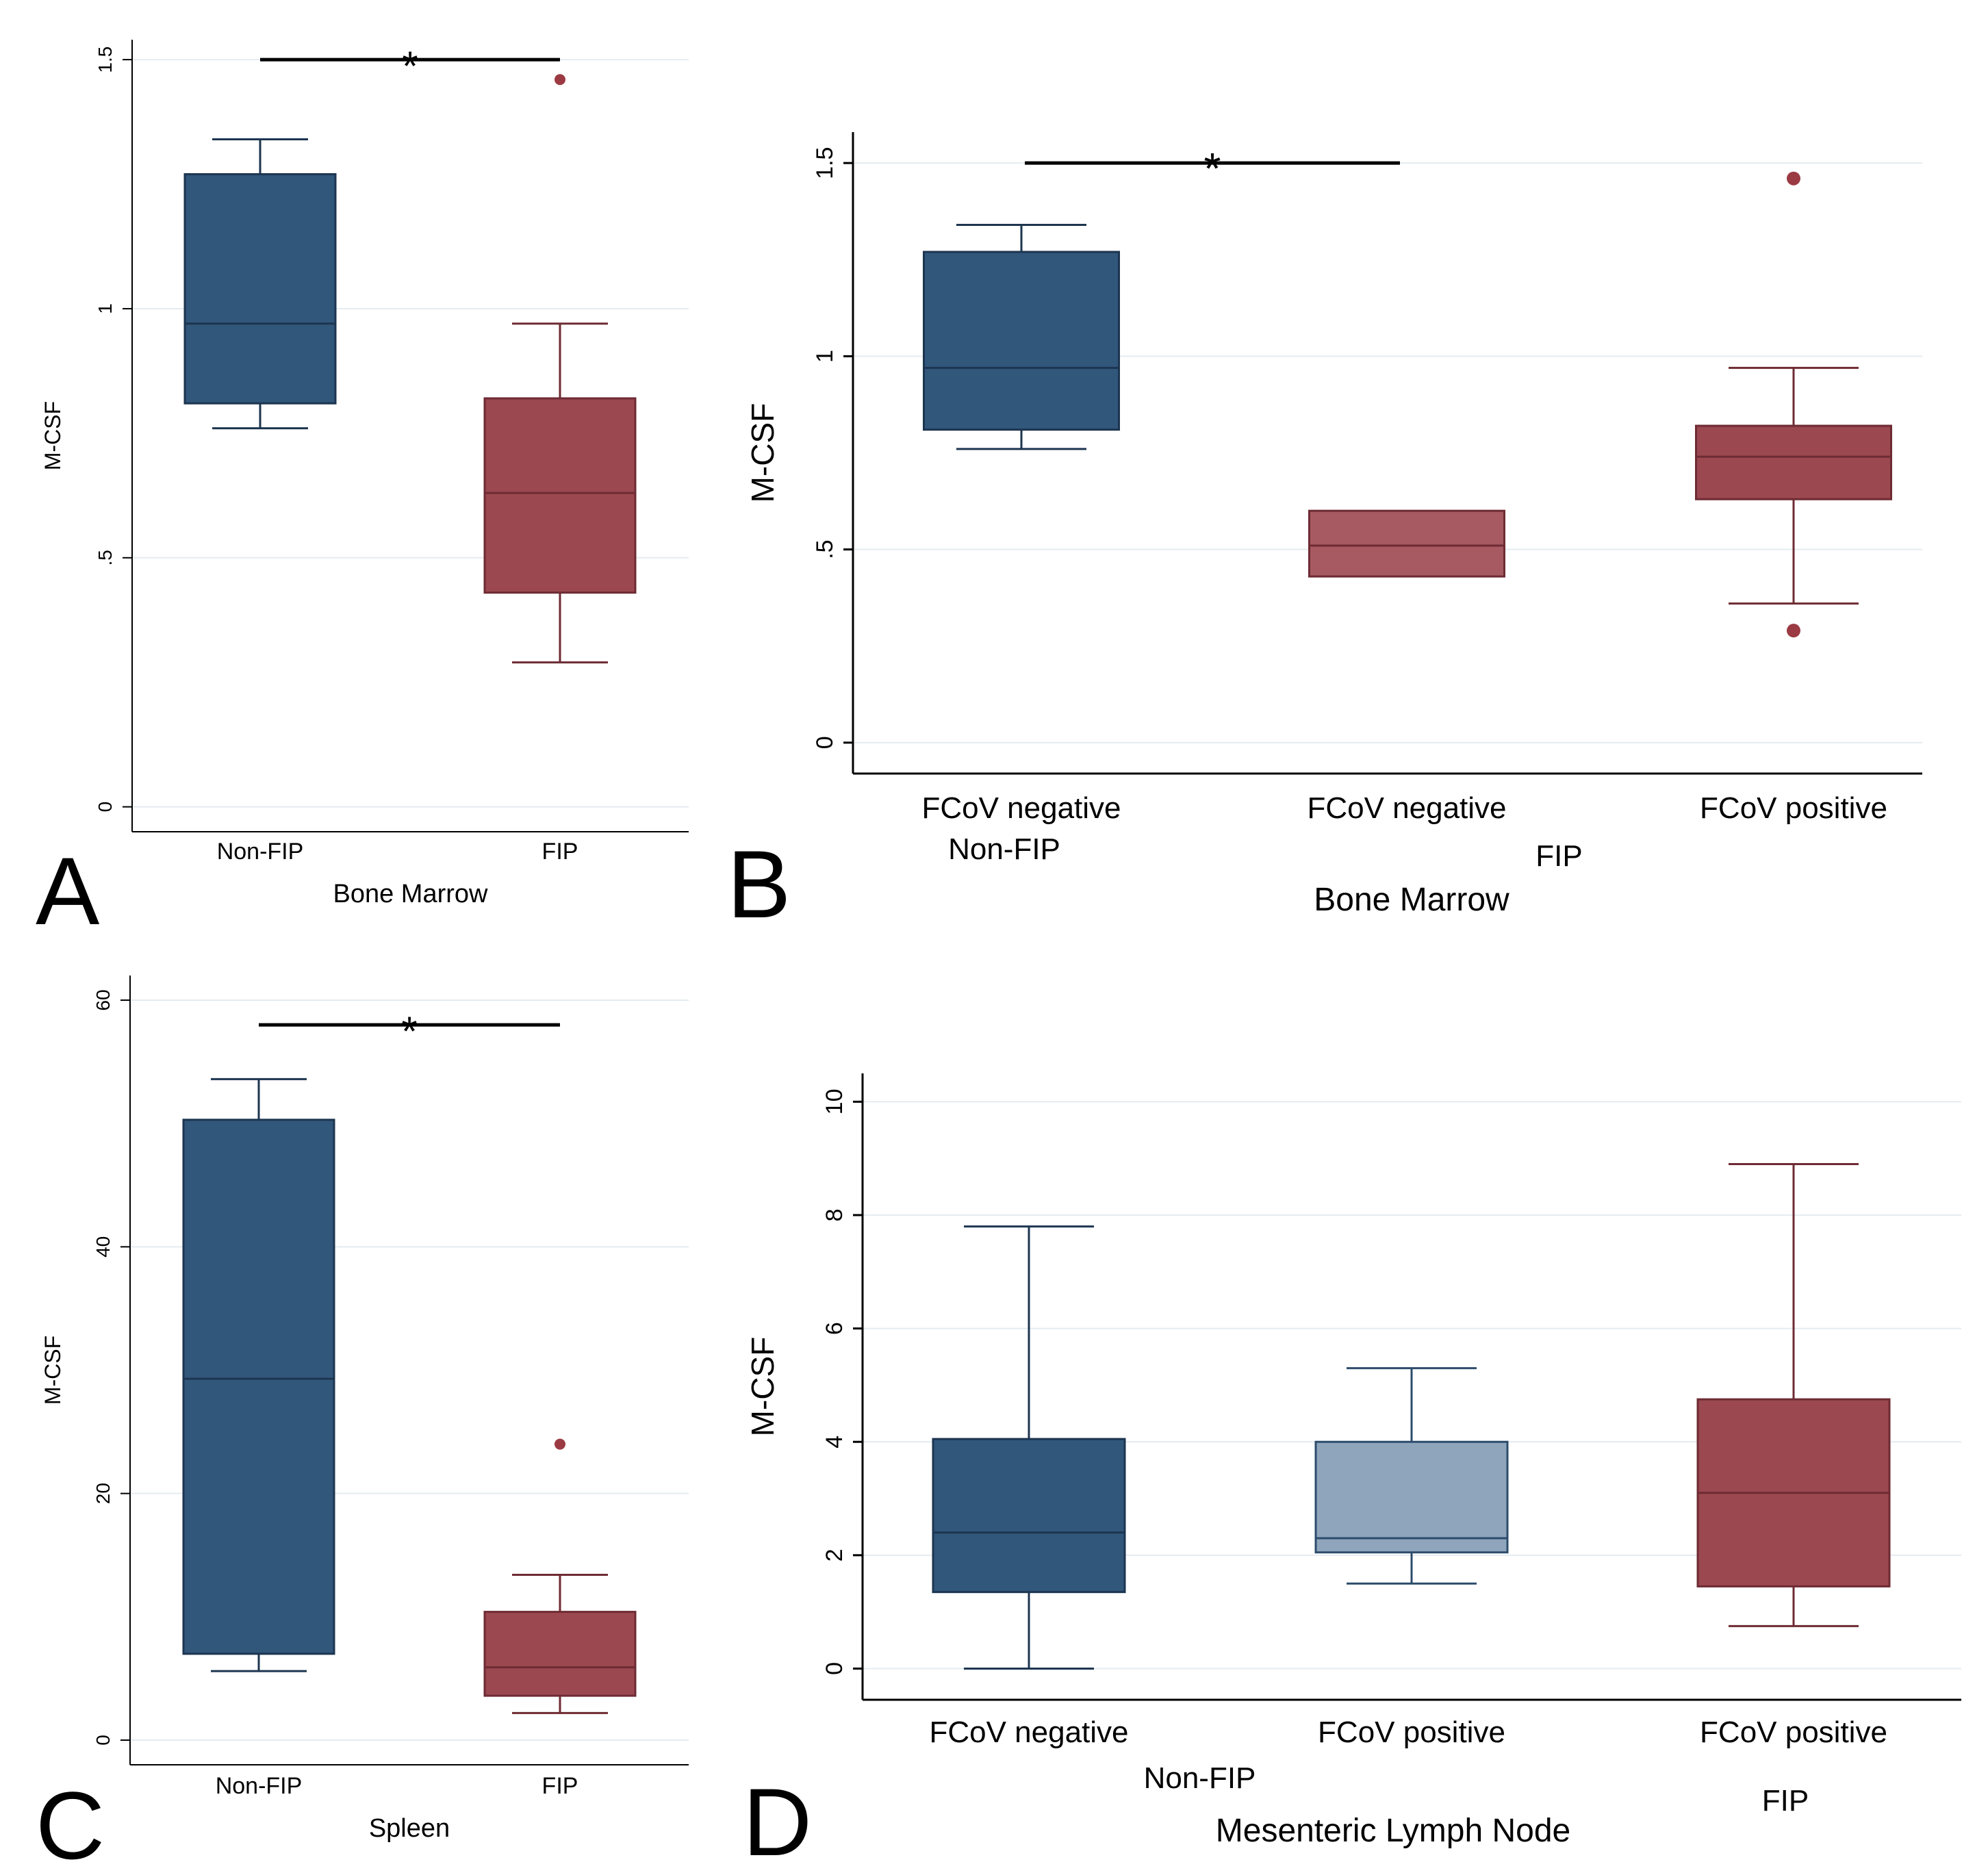 This screenshot has width=1988, height=1862. Describe the element at coordinates (105, 557) in the screenshot. I see `ytick-label-A-1: .5` at that location.